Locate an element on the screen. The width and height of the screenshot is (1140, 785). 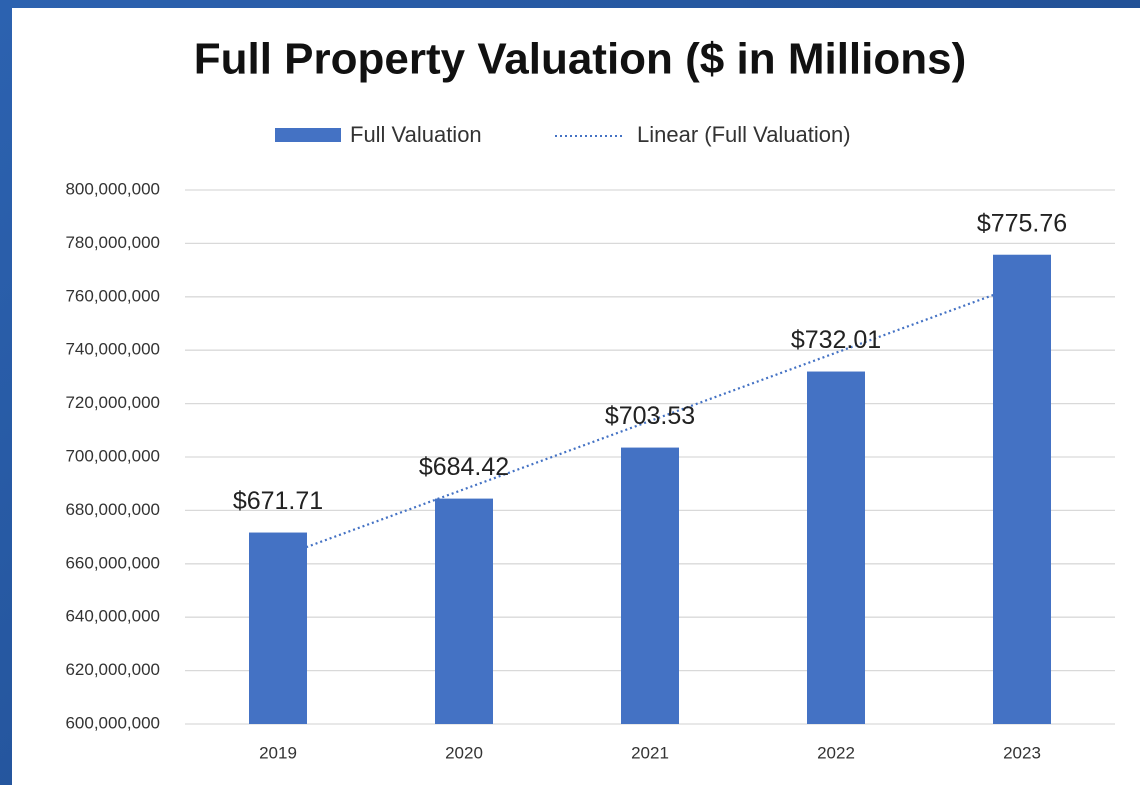
y-tick-label: 700,000,000 is located at coordinates (112, 455).